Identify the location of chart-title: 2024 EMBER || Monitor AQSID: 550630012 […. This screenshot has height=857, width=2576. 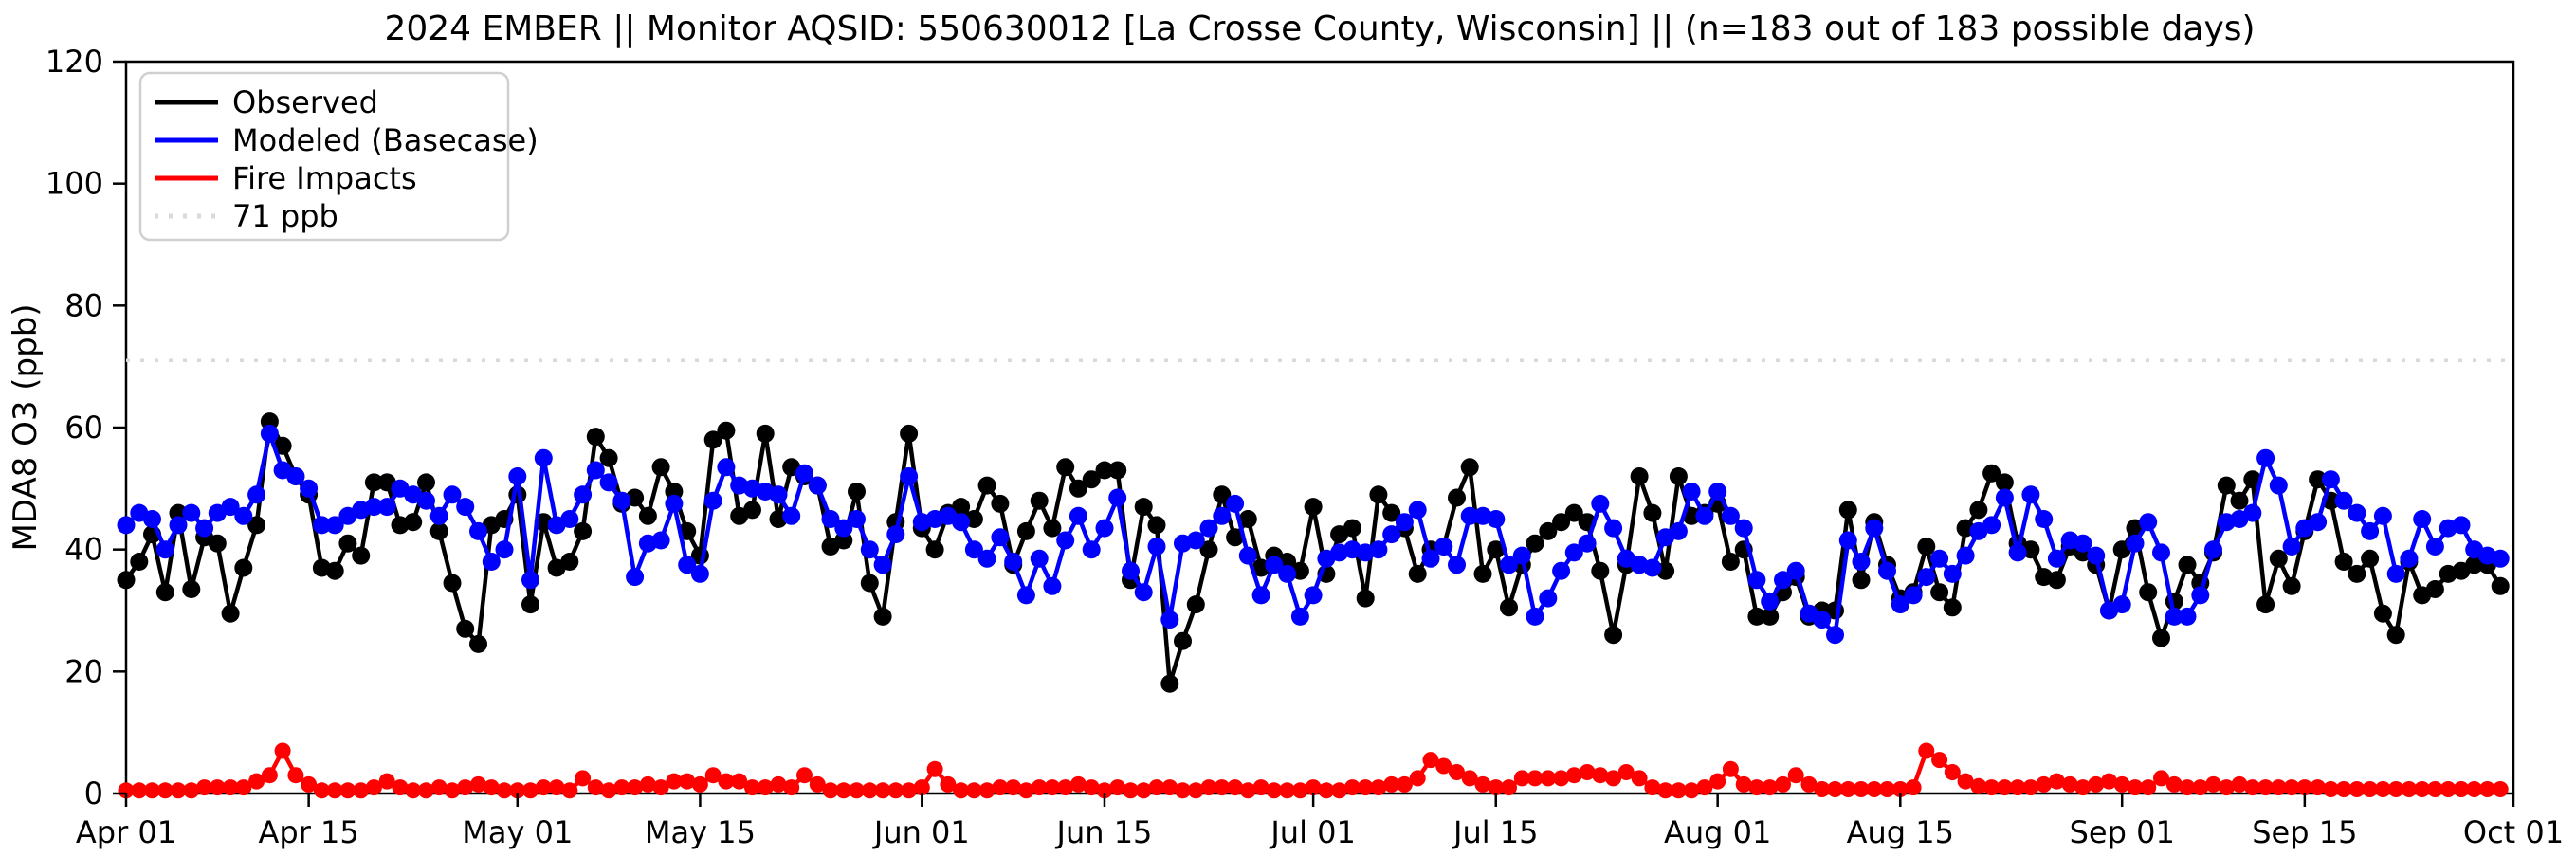
(1319, 28).